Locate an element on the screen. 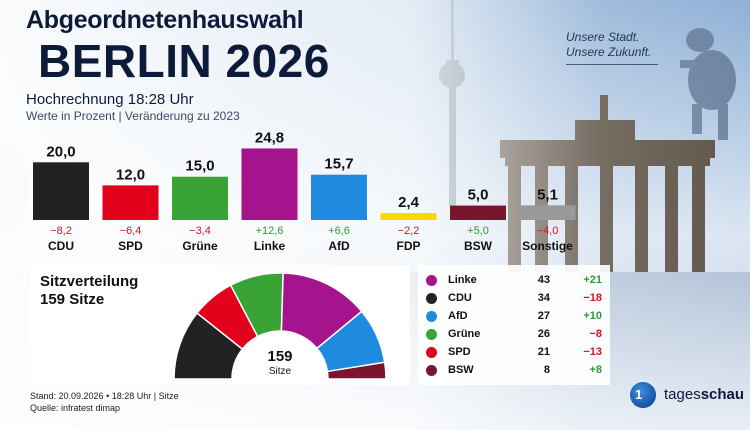  slogan: Unsere Stadt. Unsere Zukunft. is located at coordinates (608, 45).